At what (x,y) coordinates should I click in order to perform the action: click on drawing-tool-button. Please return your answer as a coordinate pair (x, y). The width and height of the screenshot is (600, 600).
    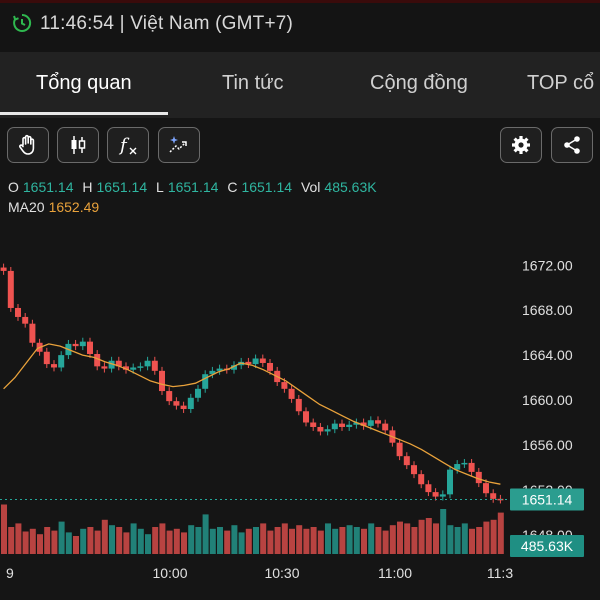
    Looking at the image, I should click on (28, 145).